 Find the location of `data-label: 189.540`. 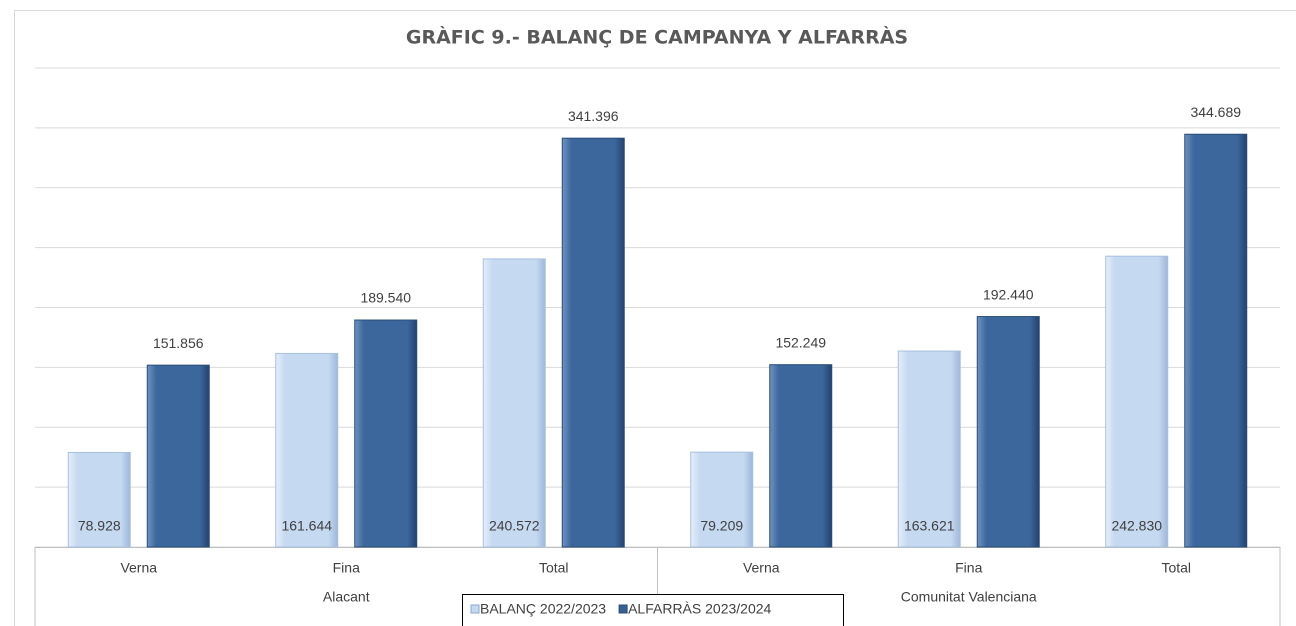

data-label: 189.540 is located at coordinates (385, 298).